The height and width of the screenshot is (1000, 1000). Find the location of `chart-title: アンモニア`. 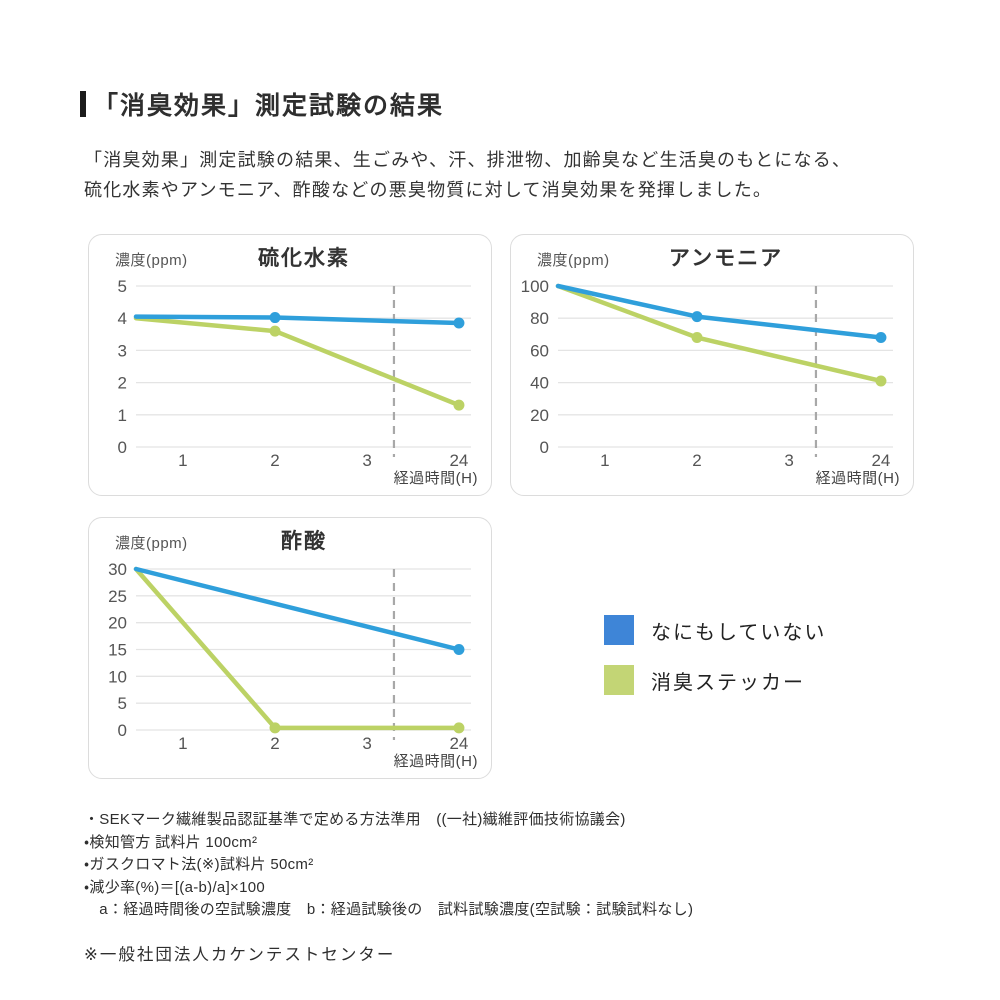

chart-title: アンモニア is located at coordinates (726, 258).